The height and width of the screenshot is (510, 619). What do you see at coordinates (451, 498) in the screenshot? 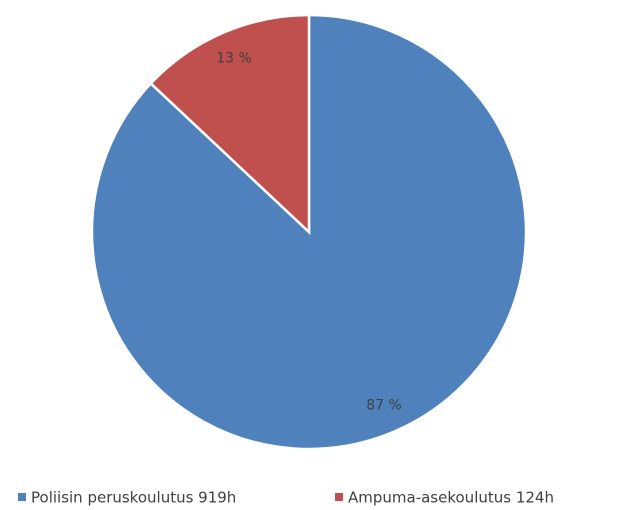
I see `legend-label: Ampuma-asekoulutus 124h` at bounding box center [451, 498].